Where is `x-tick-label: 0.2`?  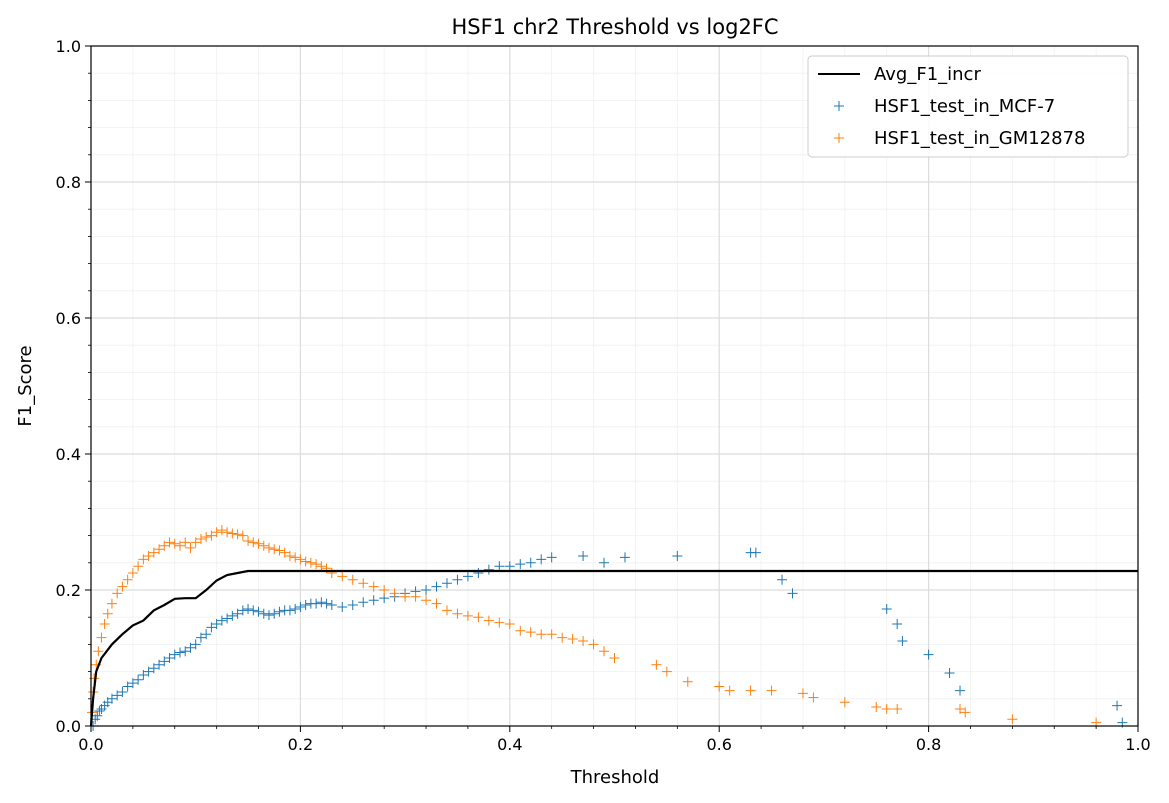
x-tick-label: 0.2 is located at coordinates (300, 744).